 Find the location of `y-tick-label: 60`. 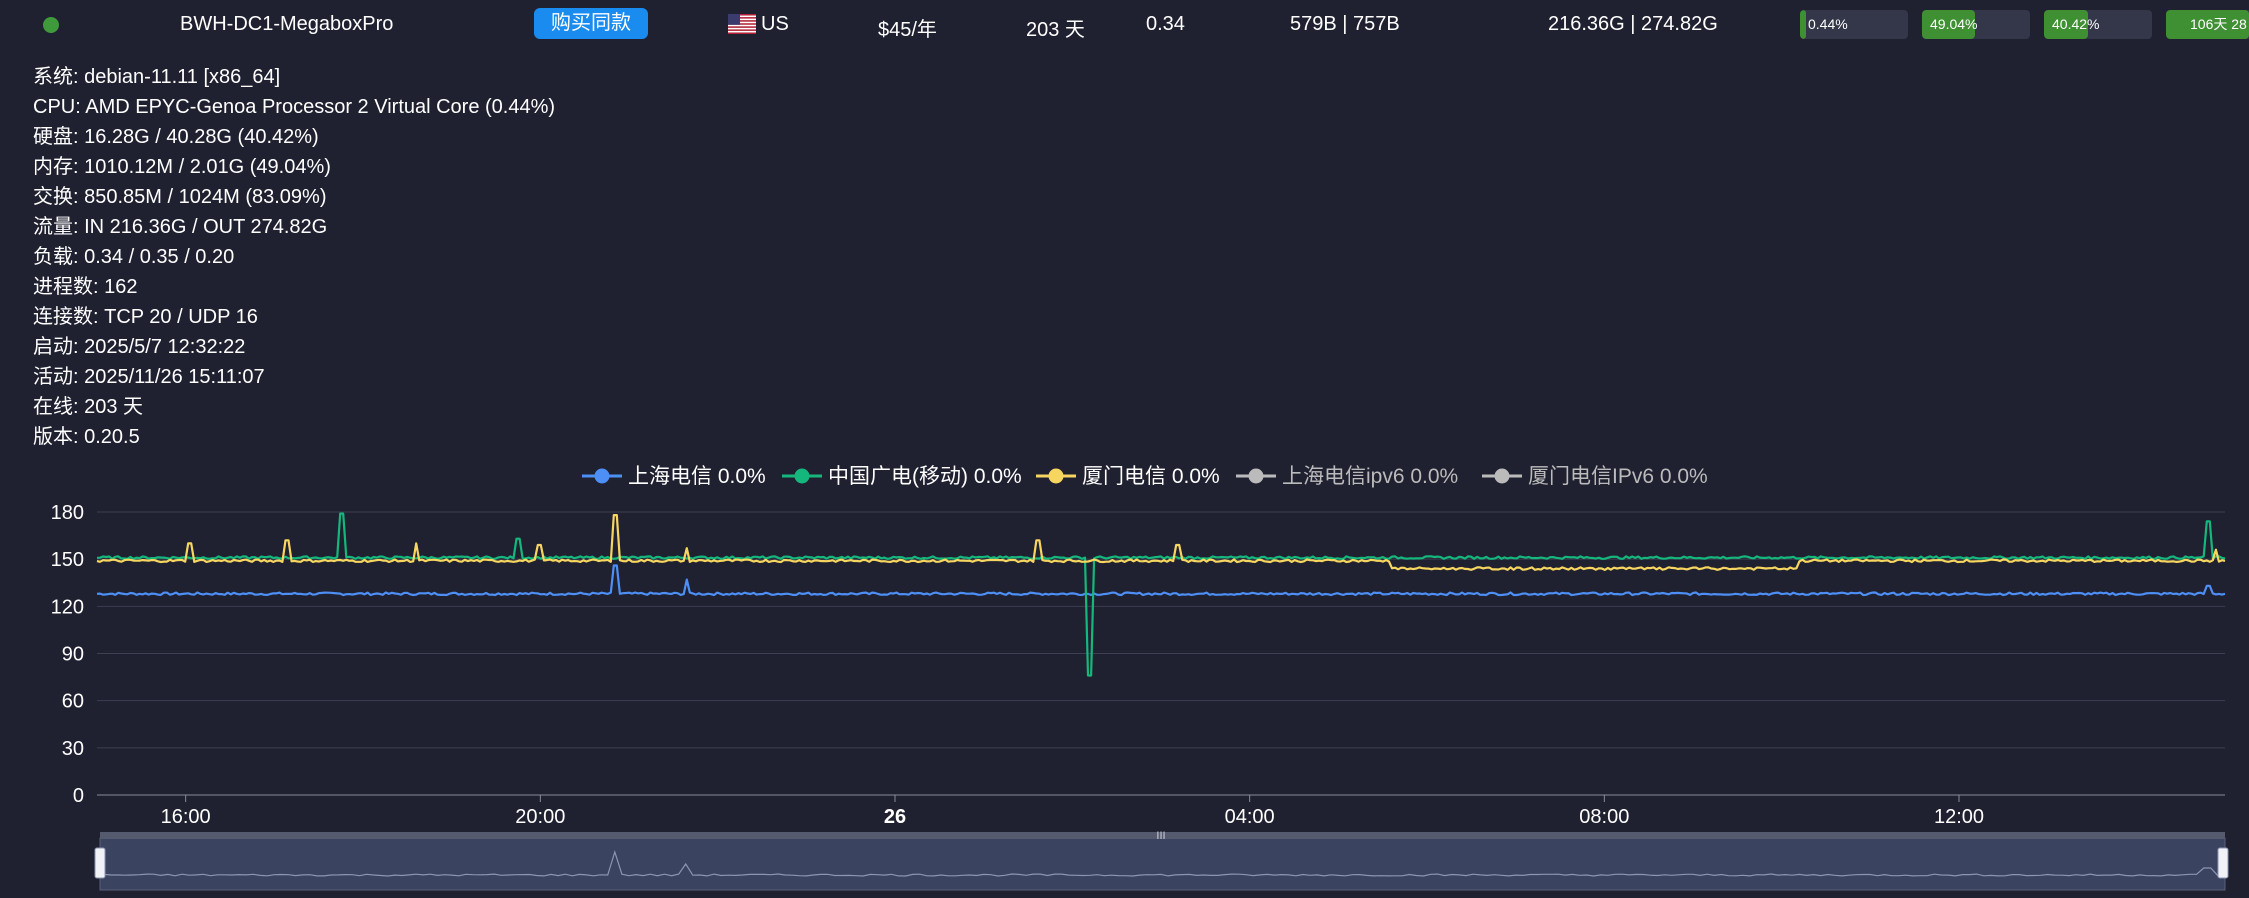

y-tick-label: 60 is located at coordinates (73, 702).